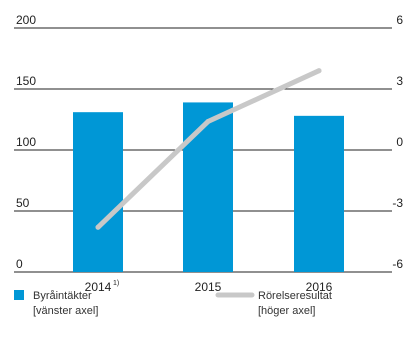  What do you see at coordinates (98, 192) in the screenshot?
I see `bar-2014` at bounding box center [98, 192].